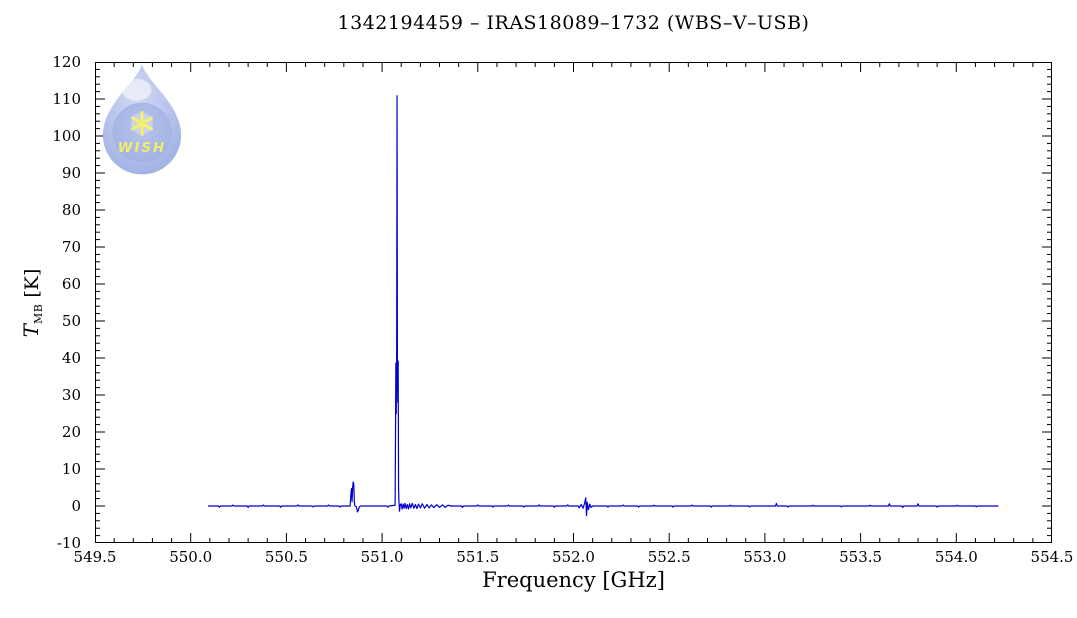 Image resolution: width=1077 pixels, height=618 pixels. I want to click on x-tick-label: 554.0, so click(956, 557).